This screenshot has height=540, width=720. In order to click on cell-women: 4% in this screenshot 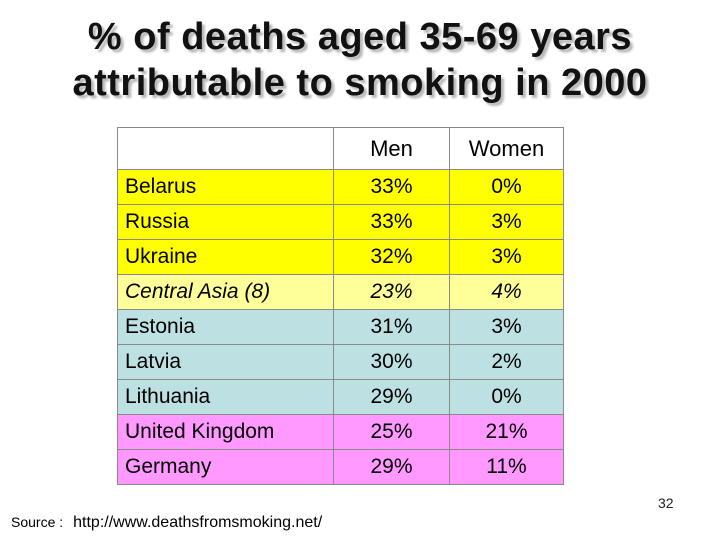, I will do `click(506, 292)`.